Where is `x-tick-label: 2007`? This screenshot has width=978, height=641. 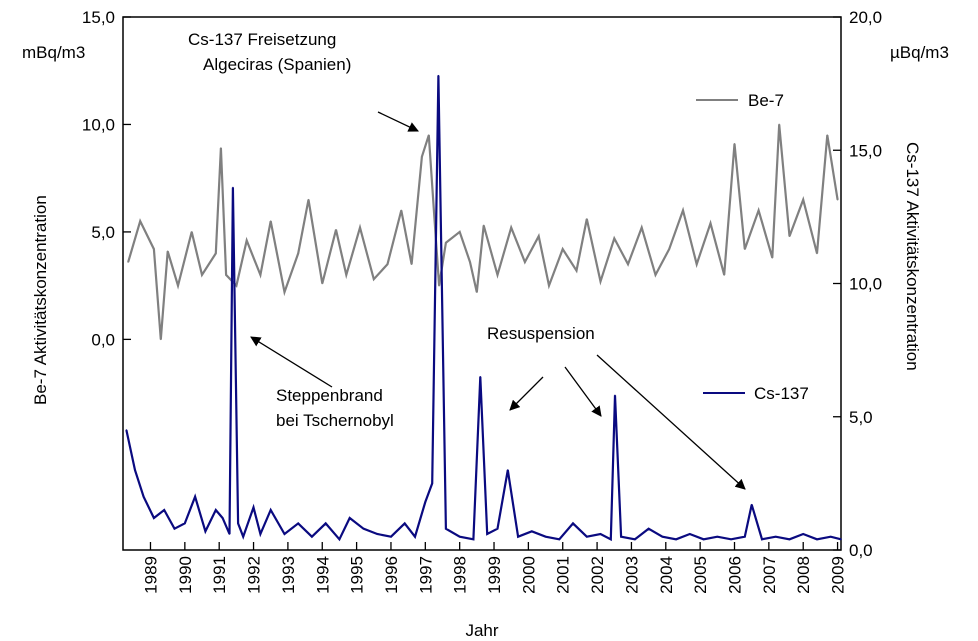 x-tick-label: 2007 is located at coordinates (769, 575).